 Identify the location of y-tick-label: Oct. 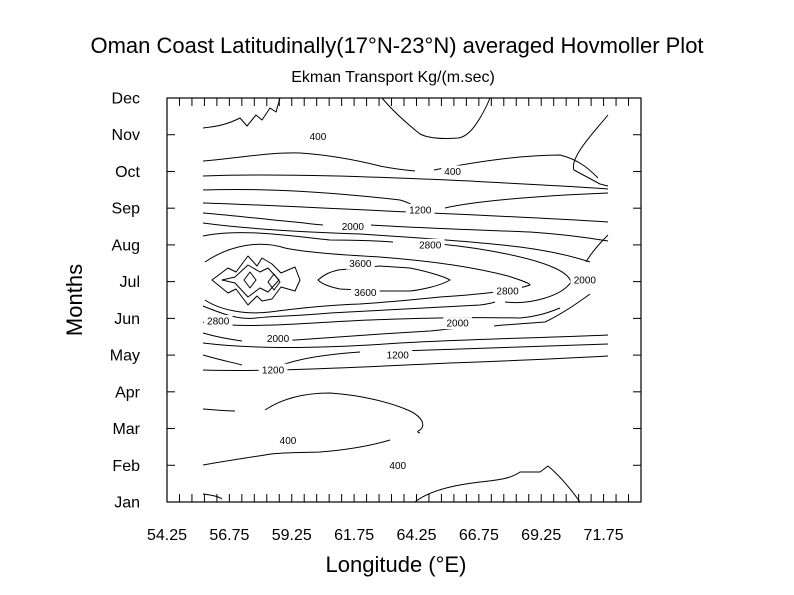
(127, 172).